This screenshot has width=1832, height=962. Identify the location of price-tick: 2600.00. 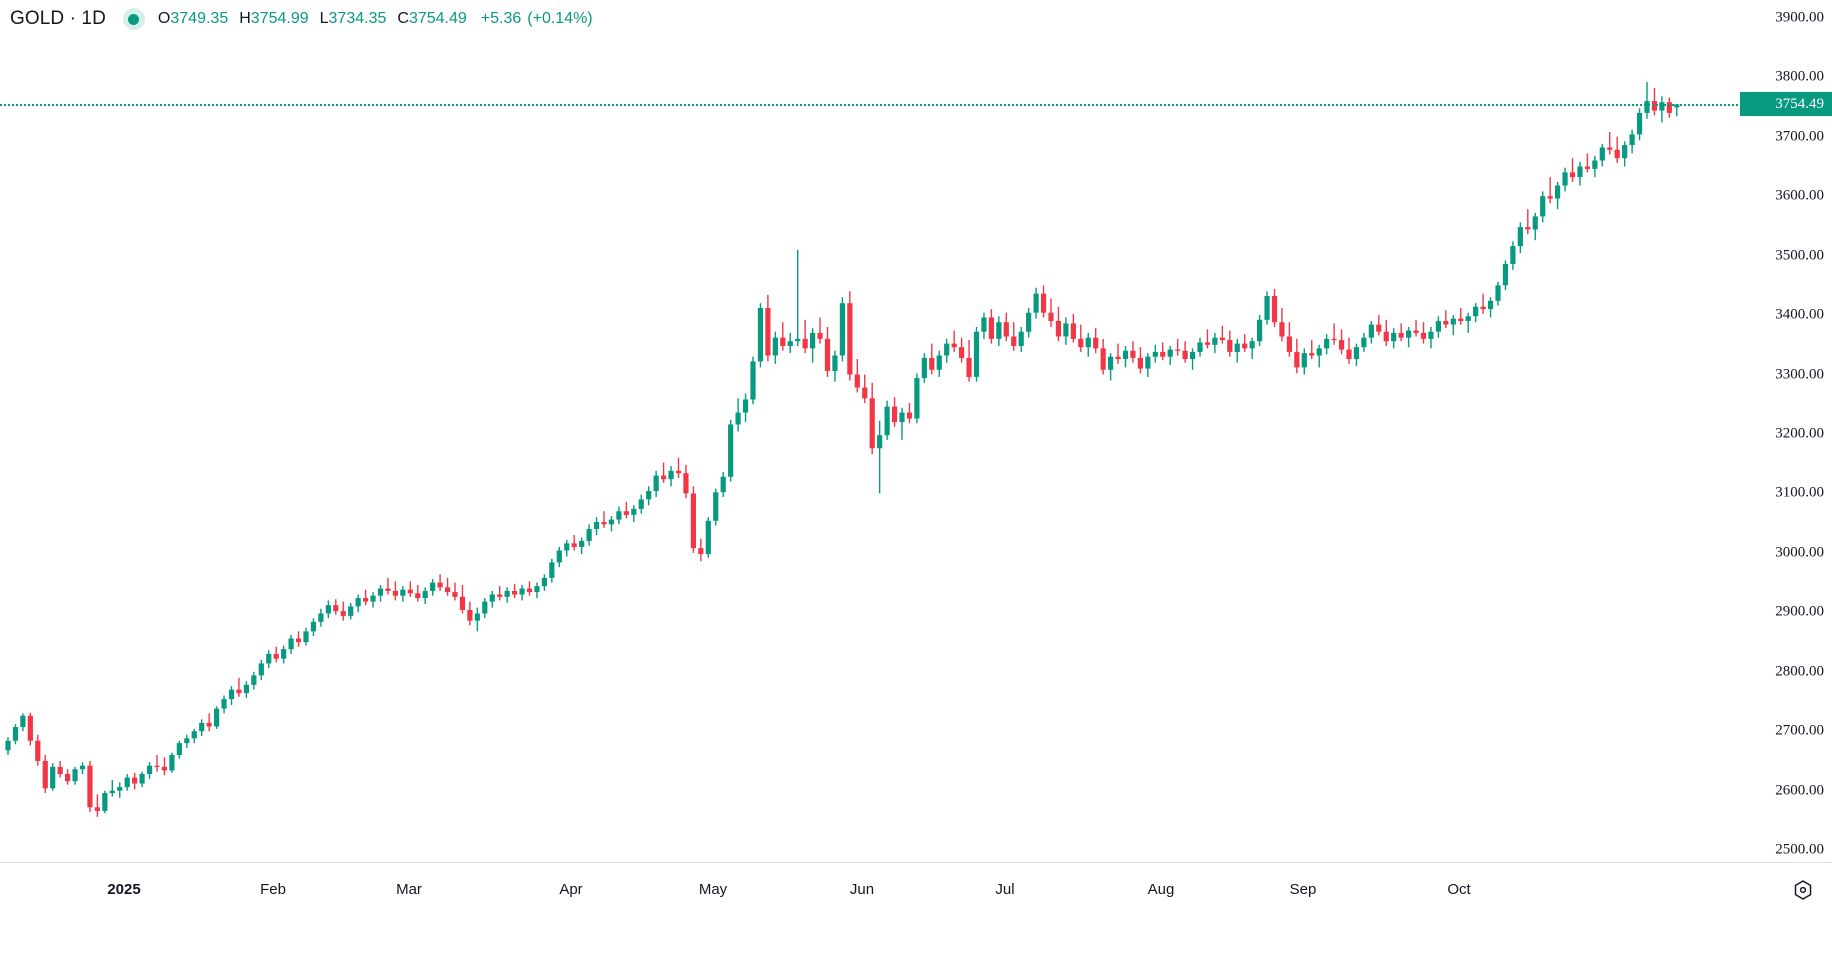
(1799, 790).